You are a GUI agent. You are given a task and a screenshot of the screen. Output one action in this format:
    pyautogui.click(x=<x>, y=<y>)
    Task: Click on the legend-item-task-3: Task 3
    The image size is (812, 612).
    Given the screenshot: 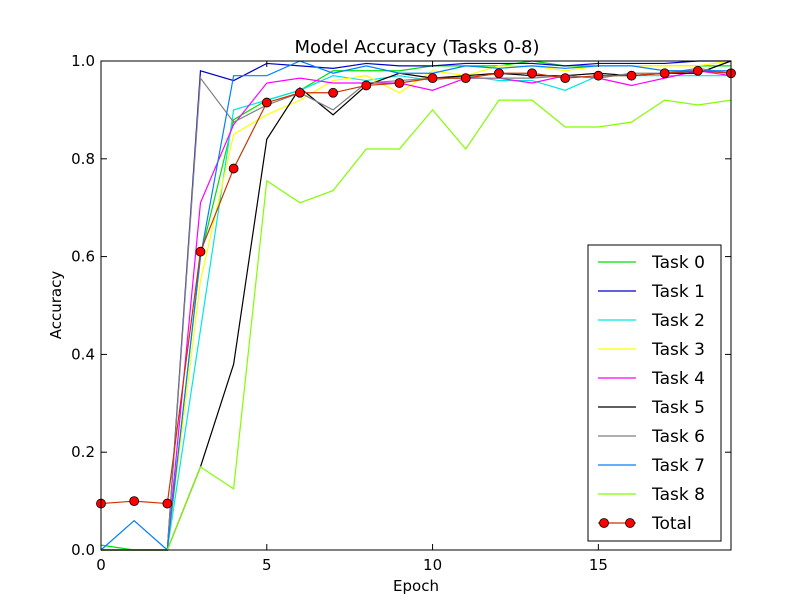 What is the action you would take?
    pyautogui.click(x=651, y=350)
    